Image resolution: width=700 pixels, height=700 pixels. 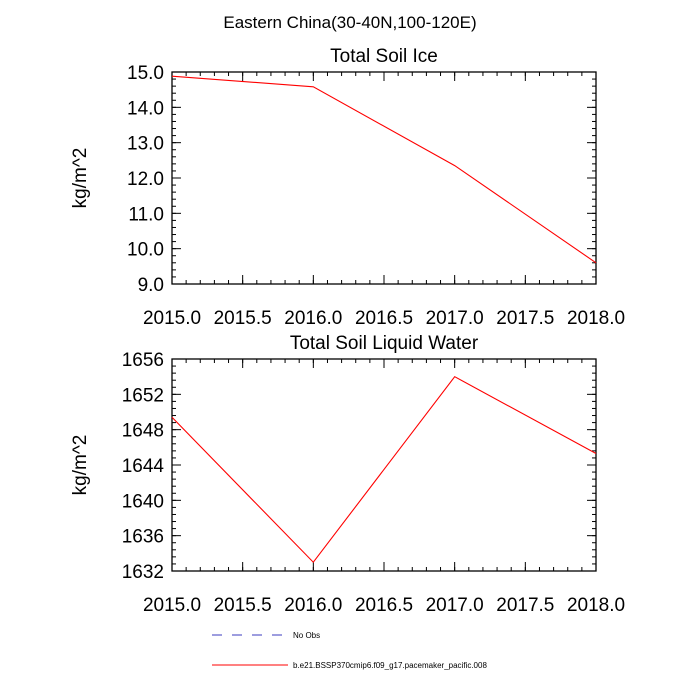 I want to click on y-tick-label: 11.0, so click(x=146, y=214).